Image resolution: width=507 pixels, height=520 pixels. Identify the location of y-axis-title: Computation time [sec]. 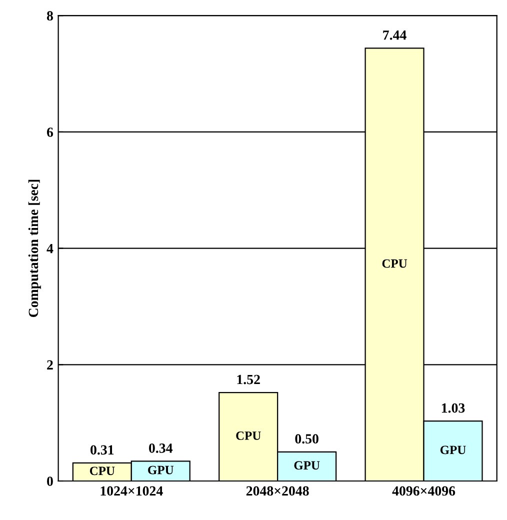
(34, 249).